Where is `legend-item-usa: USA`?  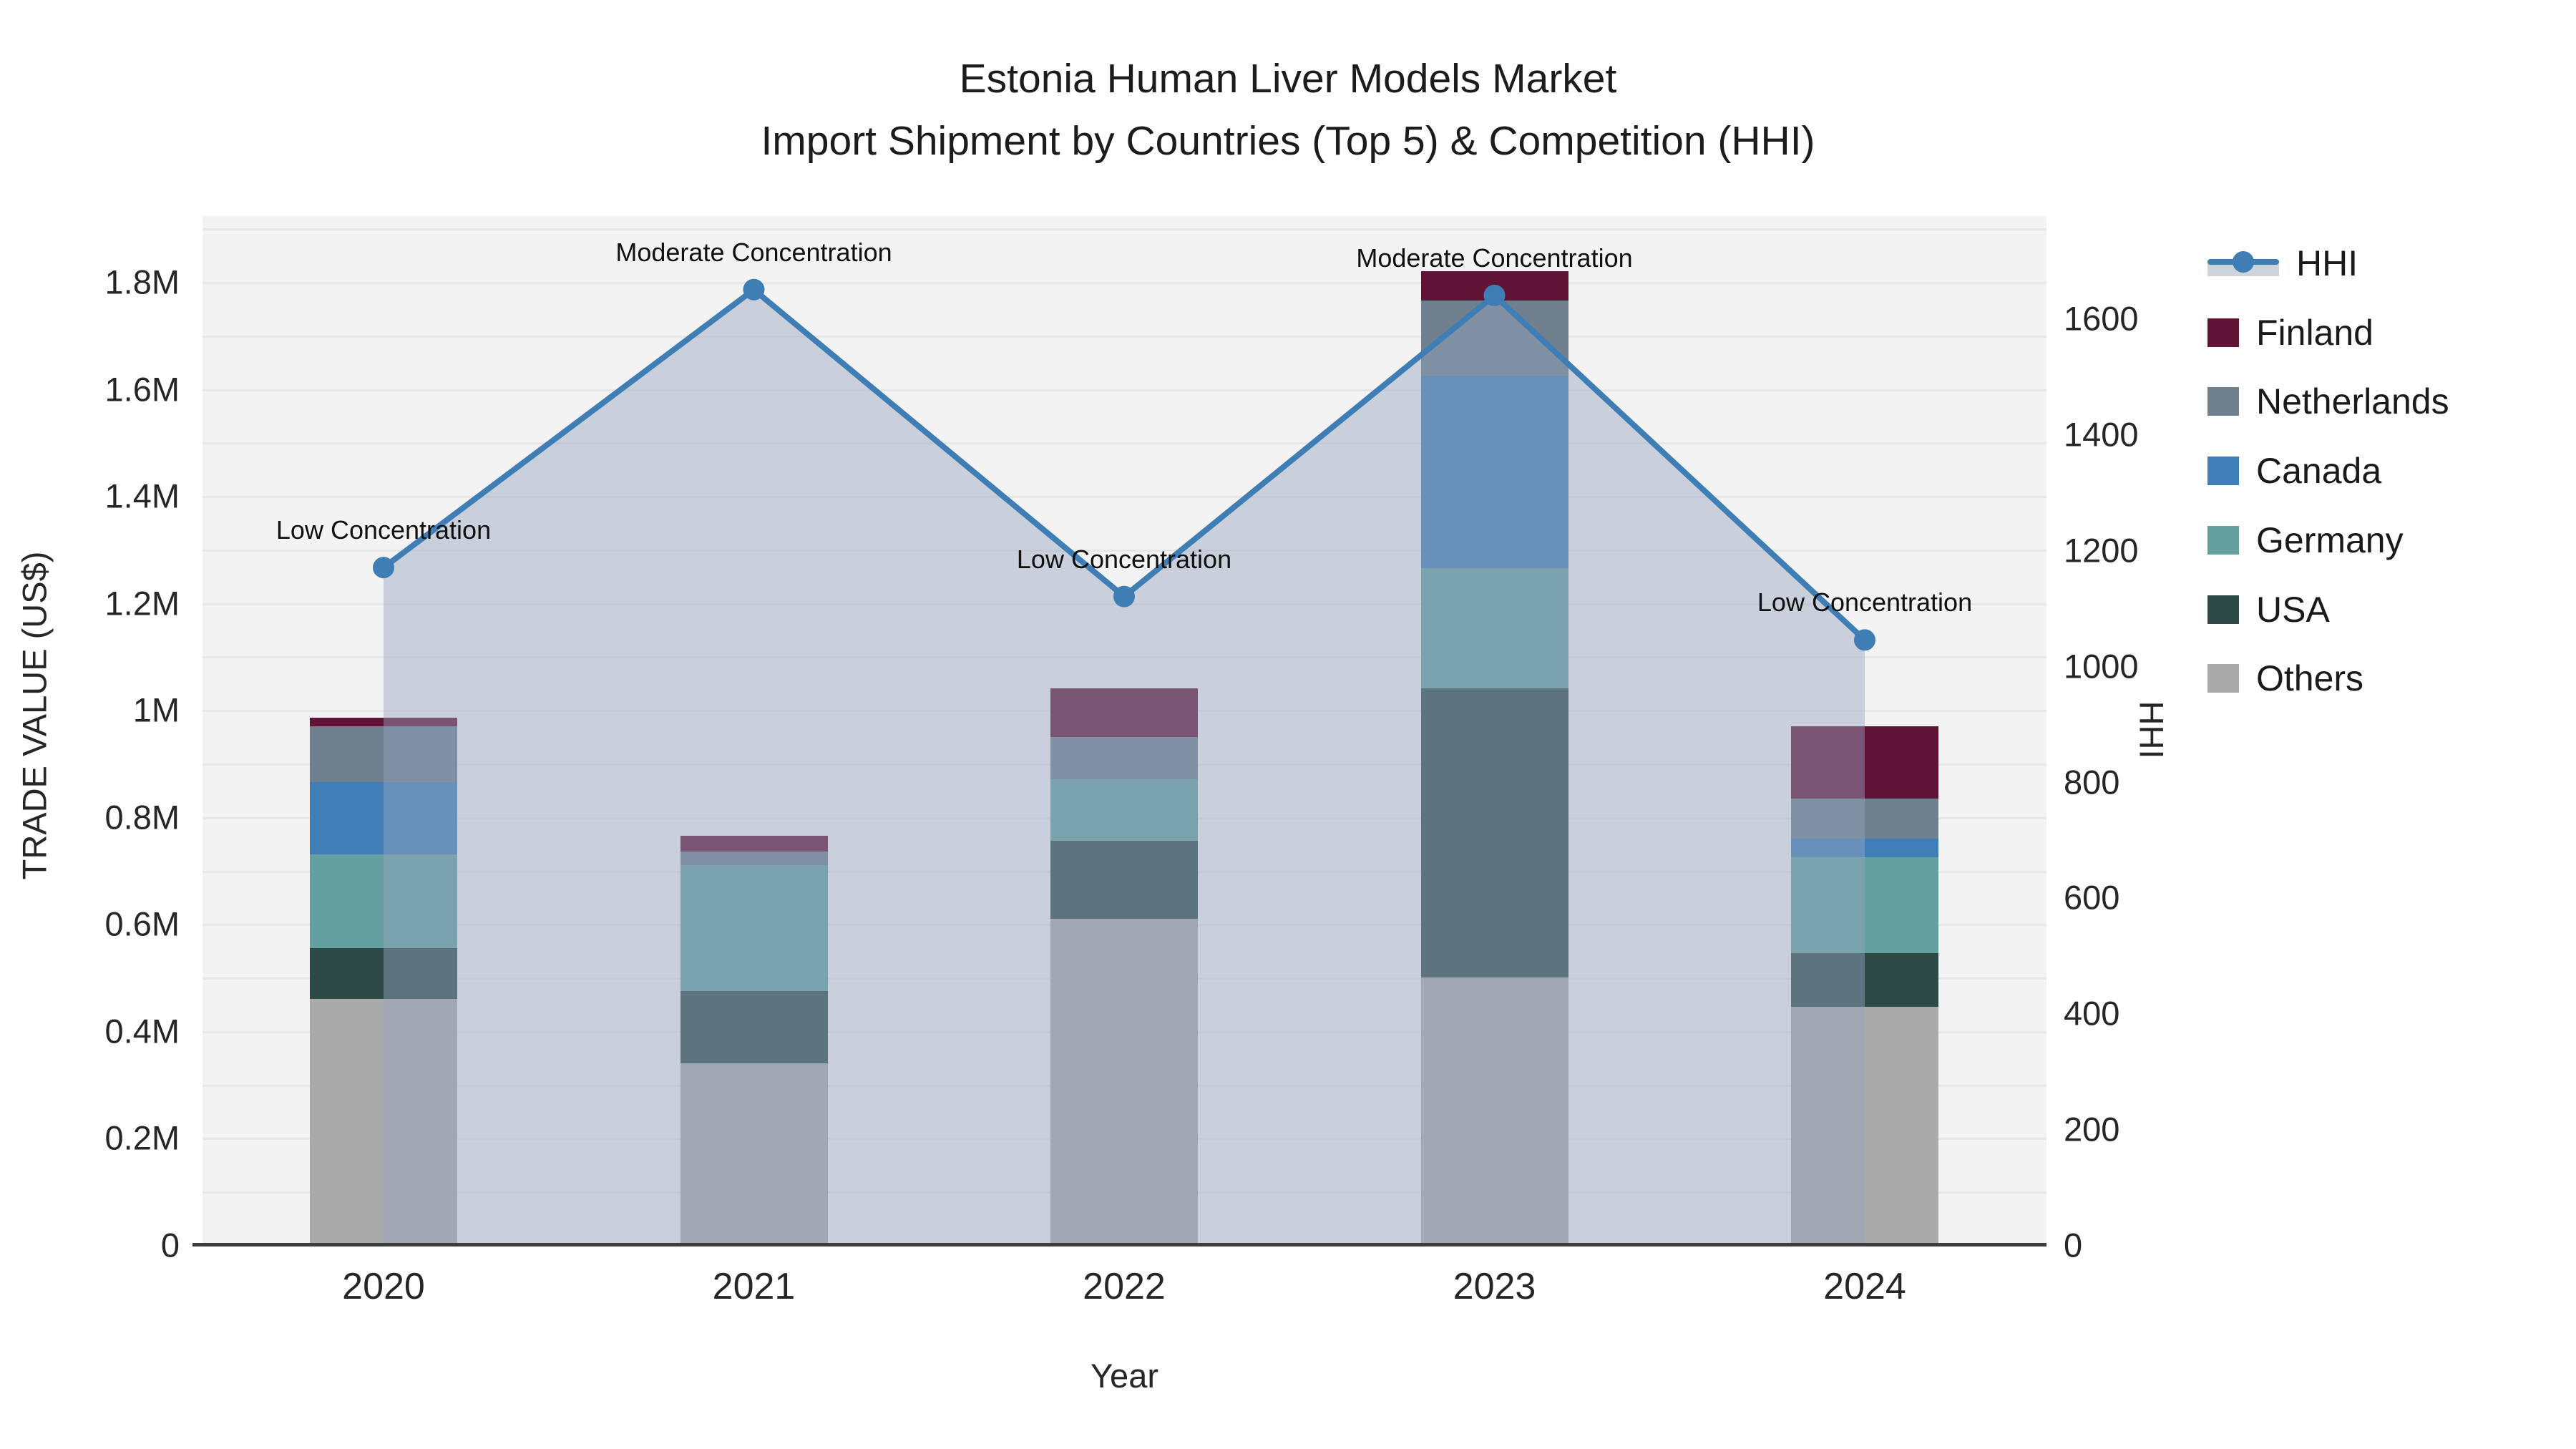 legend-item-usa: USA is located at coordinates (2268, 609).